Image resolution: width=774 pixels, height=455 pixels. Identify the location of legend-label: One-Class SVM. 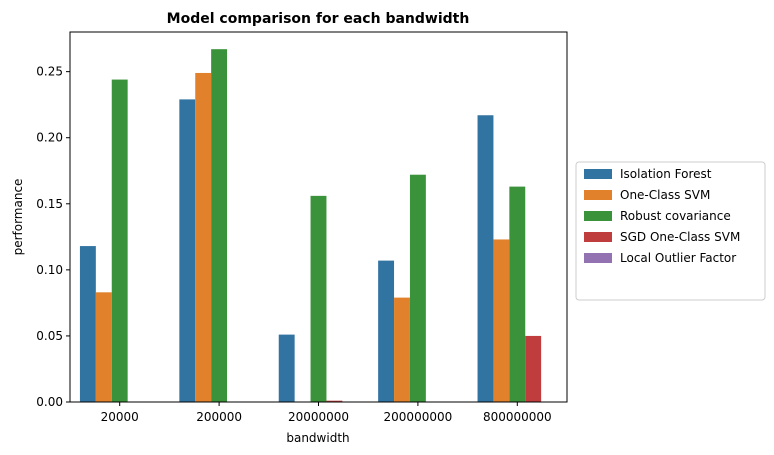
(665, 195).